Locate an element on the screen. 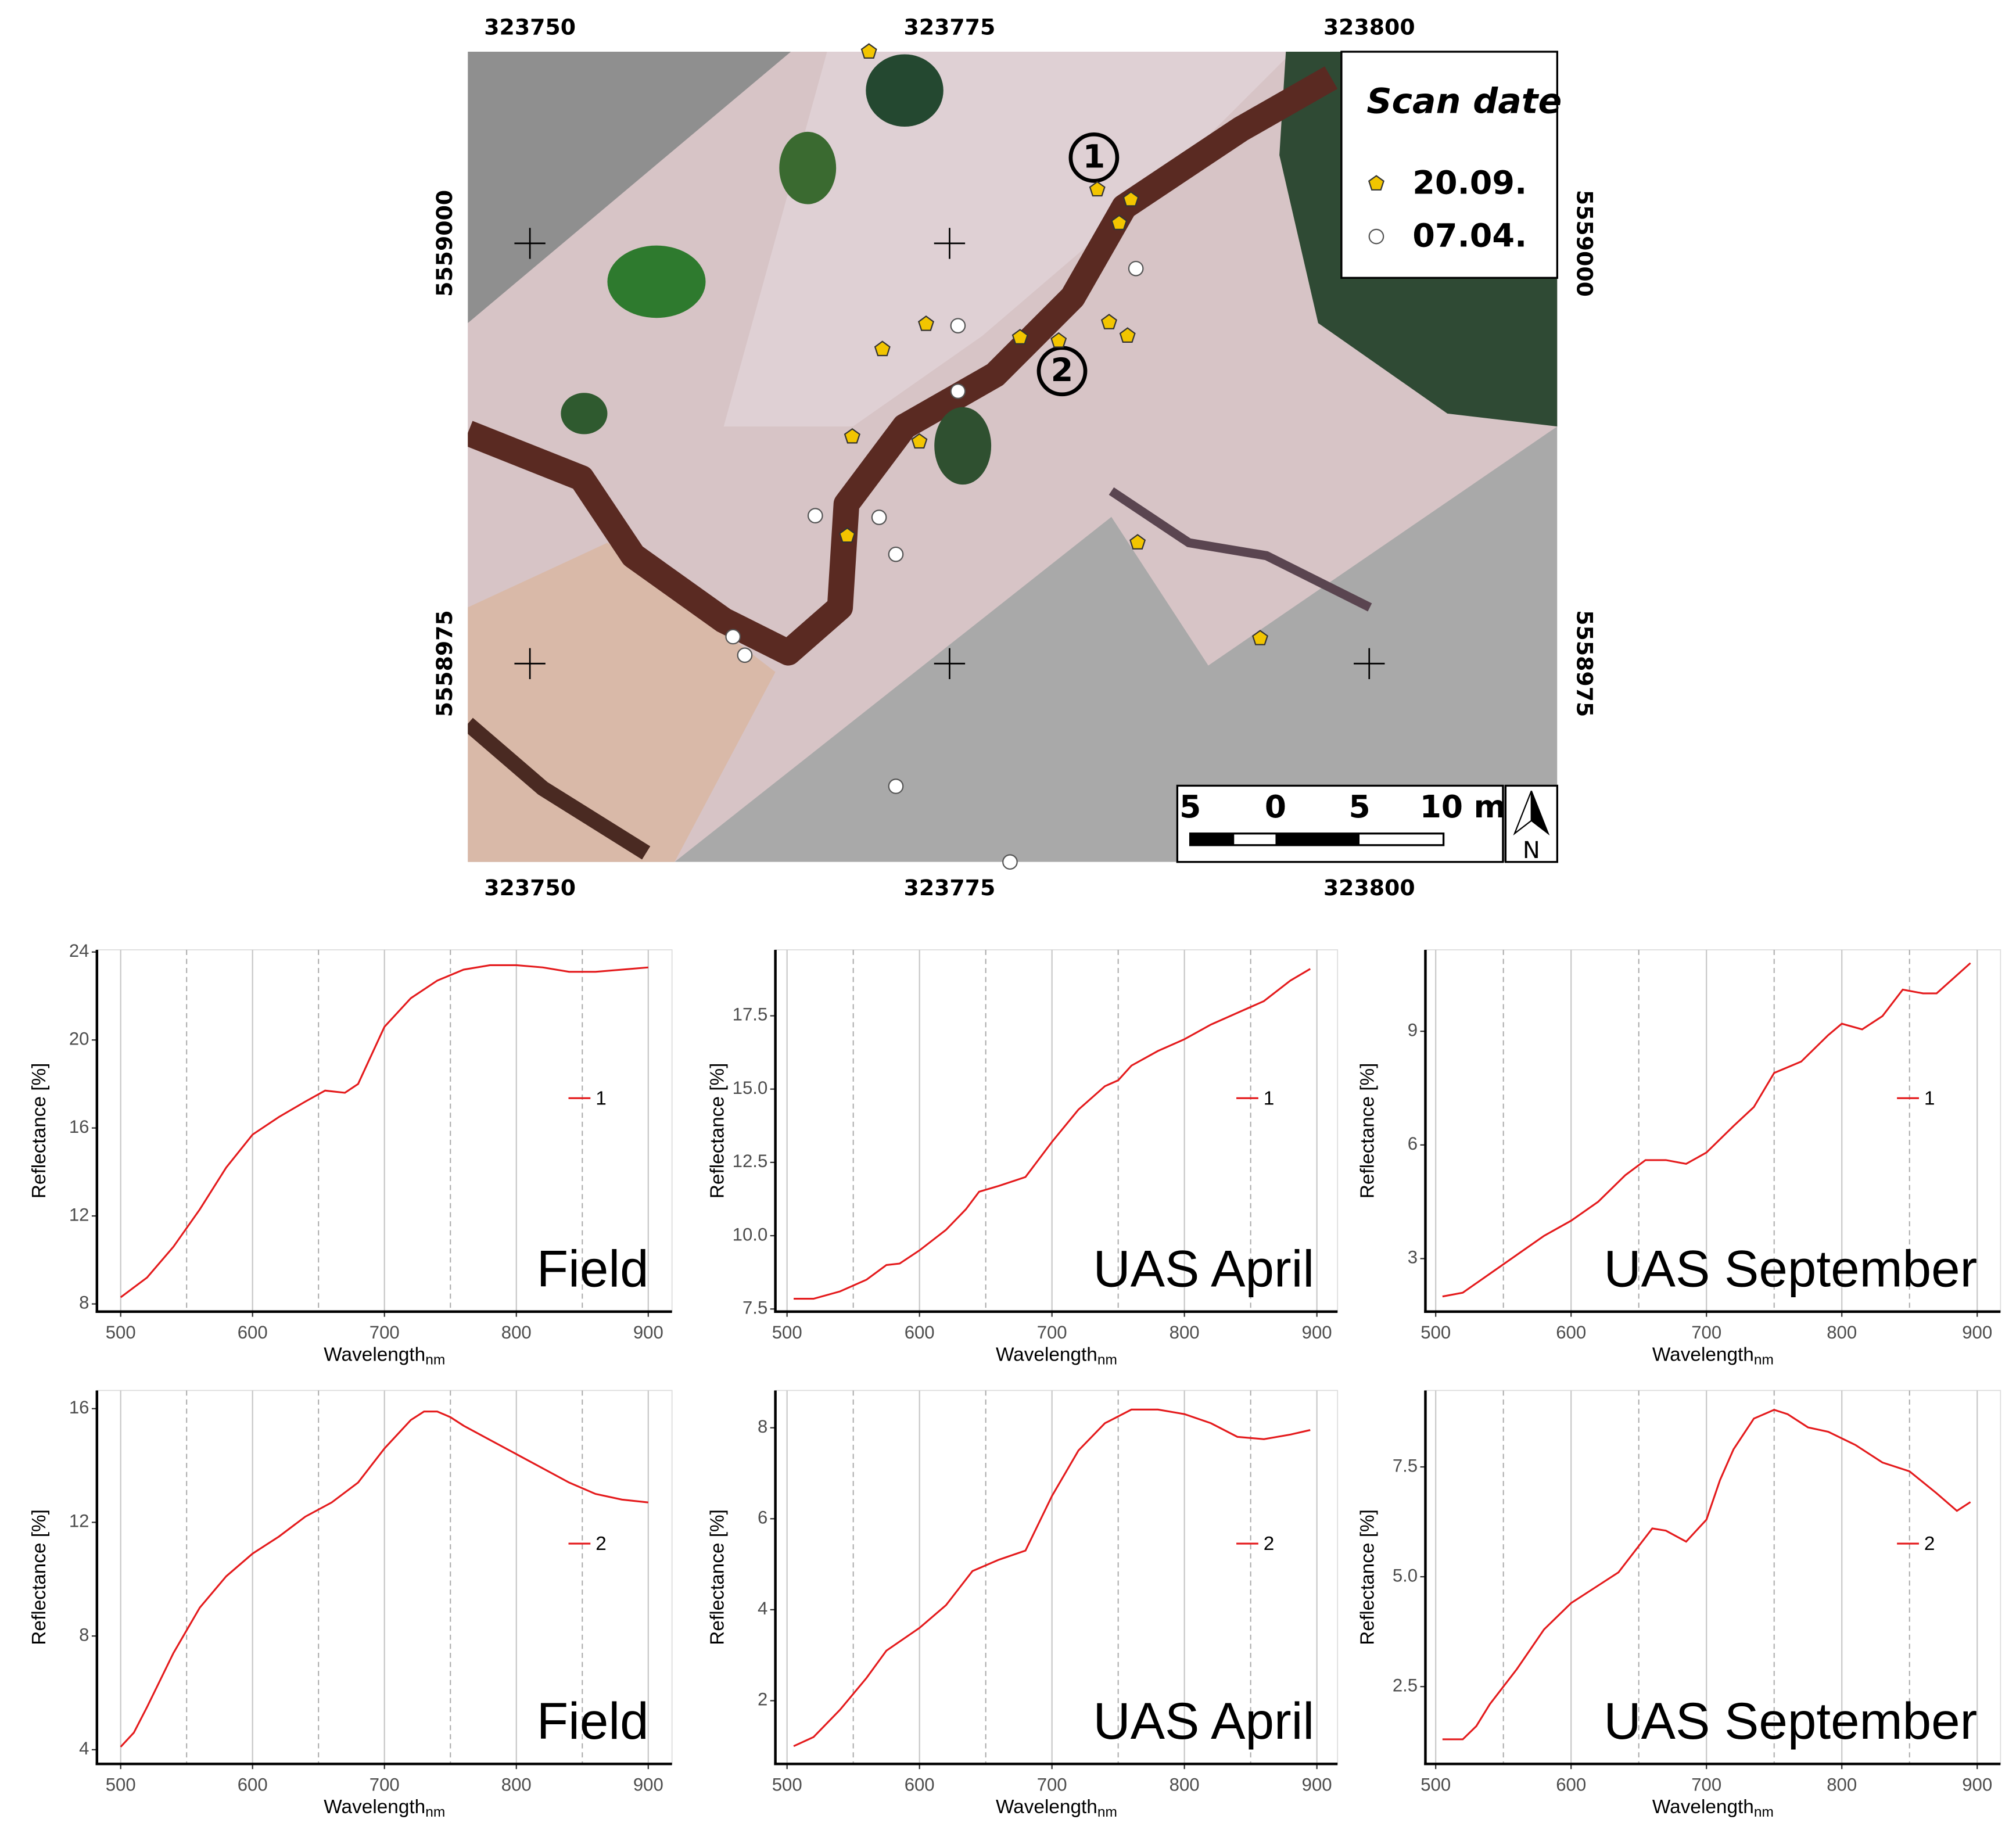  panel-label: Field is located at coordinates (593, 1269).